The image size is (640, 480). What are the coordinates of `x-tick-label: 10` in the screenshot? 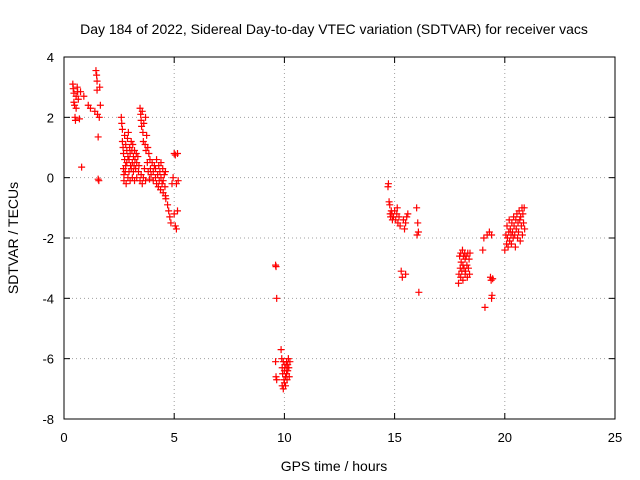 It's located at (284, 437).